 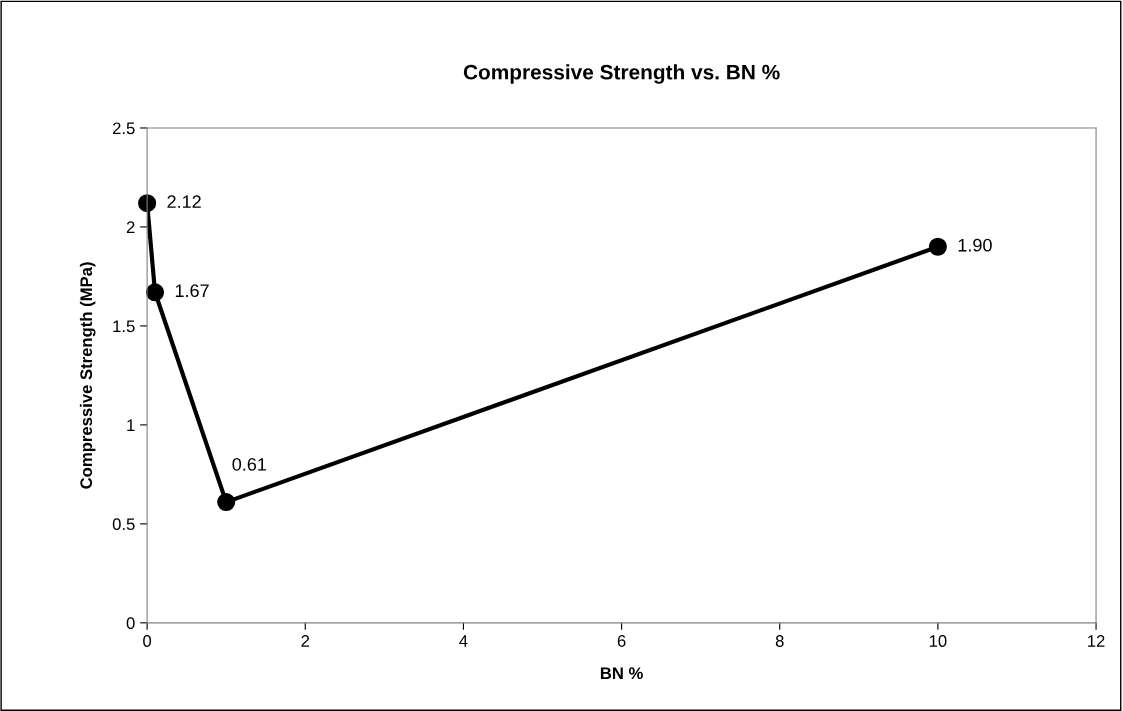 I want to click on x-axis-title: BN %, so click(x=621, y=673).